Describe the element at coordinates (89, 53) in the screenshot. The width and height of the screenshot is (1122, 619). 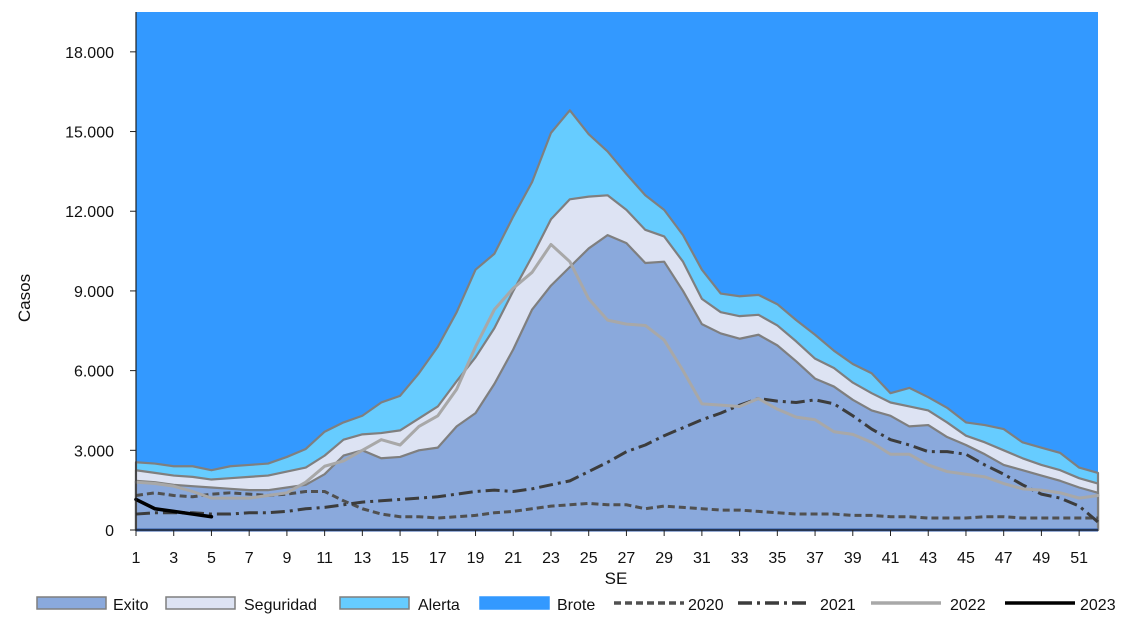
I see `y-tick-label: 18.000` at that location.